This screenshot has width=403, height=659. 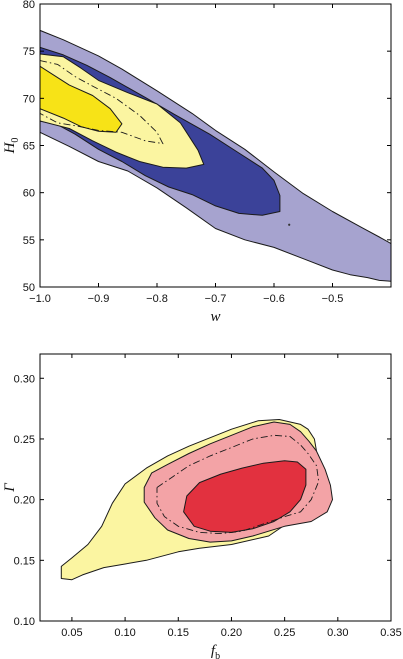 What do you see at coordinates (71, 633) in the screenshot?
I see `x-tick-label: 0.05` at bounding box center [71, 633].